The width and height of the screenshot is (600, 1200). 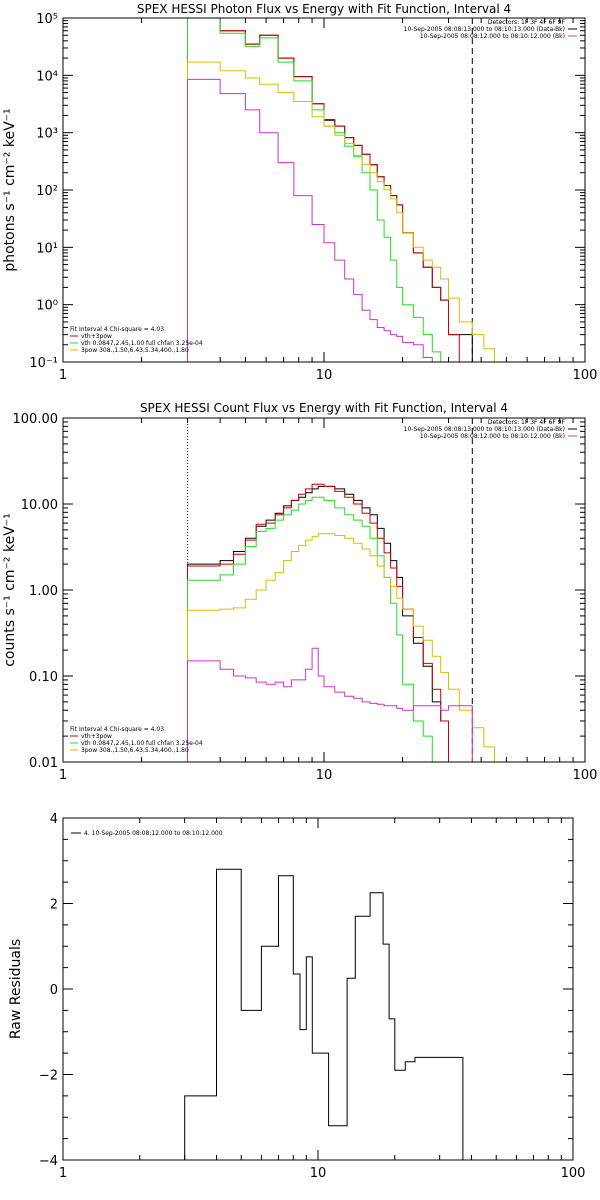 I want to click on y-tick-label: −2, so click(x=48, y=1076).